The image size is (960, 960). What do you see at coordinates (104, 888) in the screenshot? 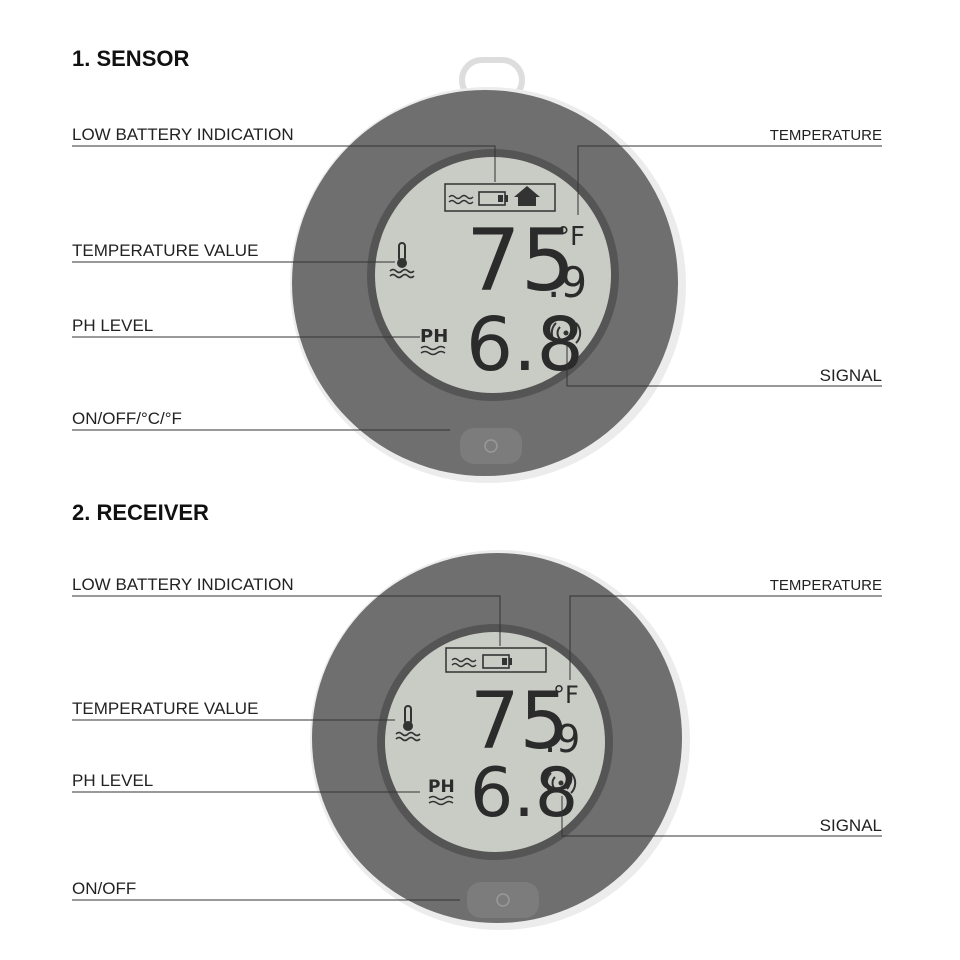
I see `label: ON/OFF` at bounding box center [104, 888].